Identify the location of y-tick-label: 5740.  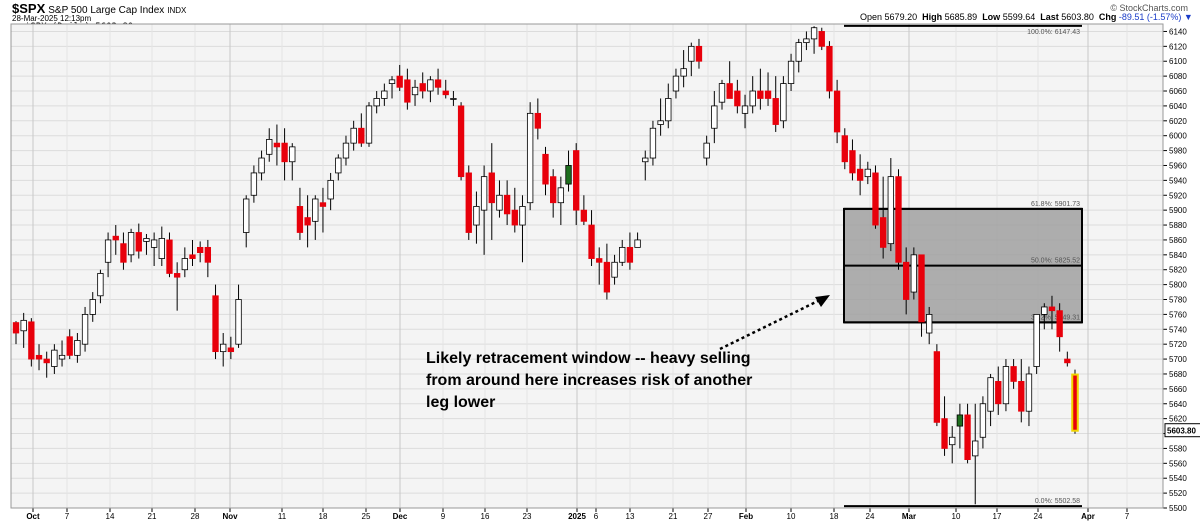
(1178, 329).